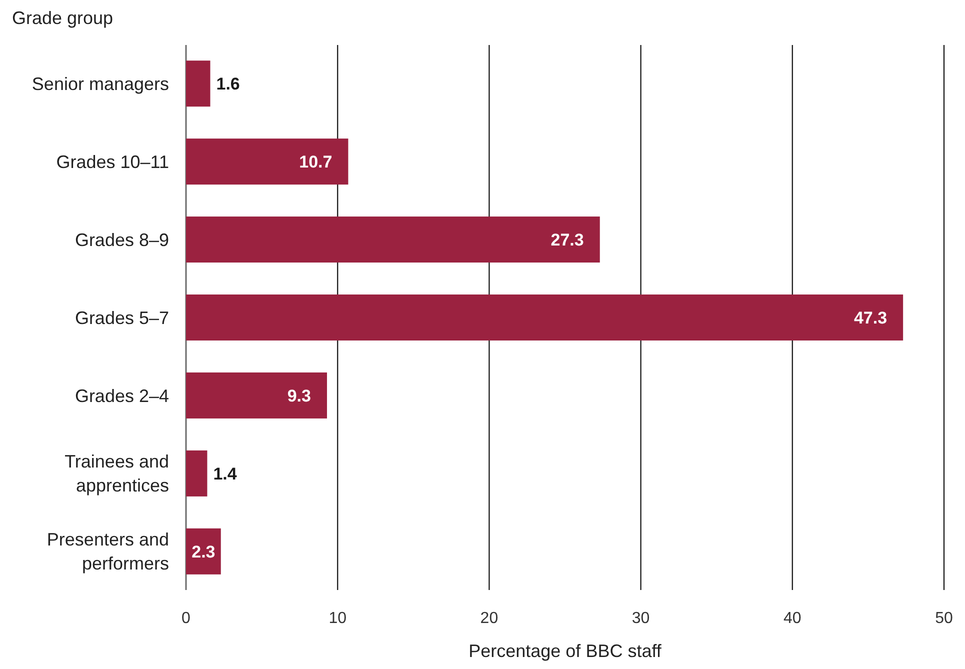 The width and height of the screenshot is (965, 669). What do you see at coordinates (63, 18) in the screenshot?
I see `y-axis-title: Grade group` at bounding box center [63, 18].